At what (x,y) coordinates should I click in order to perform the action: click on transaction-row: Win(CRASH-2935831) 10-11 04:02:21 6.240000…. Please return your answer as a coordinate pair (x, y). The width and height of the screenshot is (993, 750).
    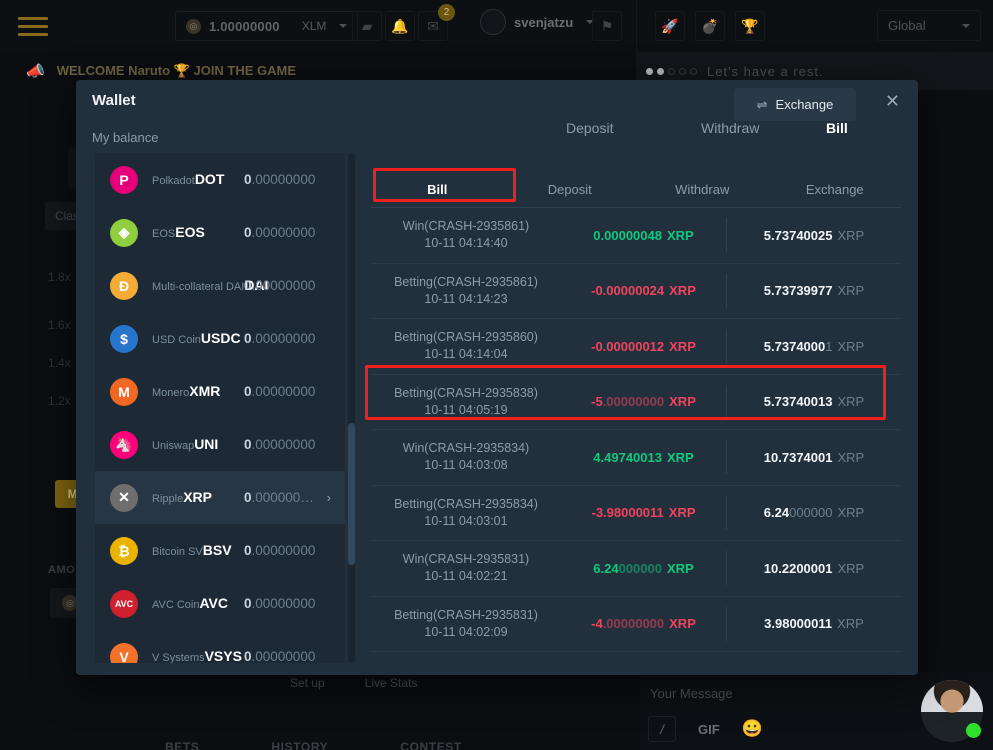
    Looking at the image, I should click on (636, 569).